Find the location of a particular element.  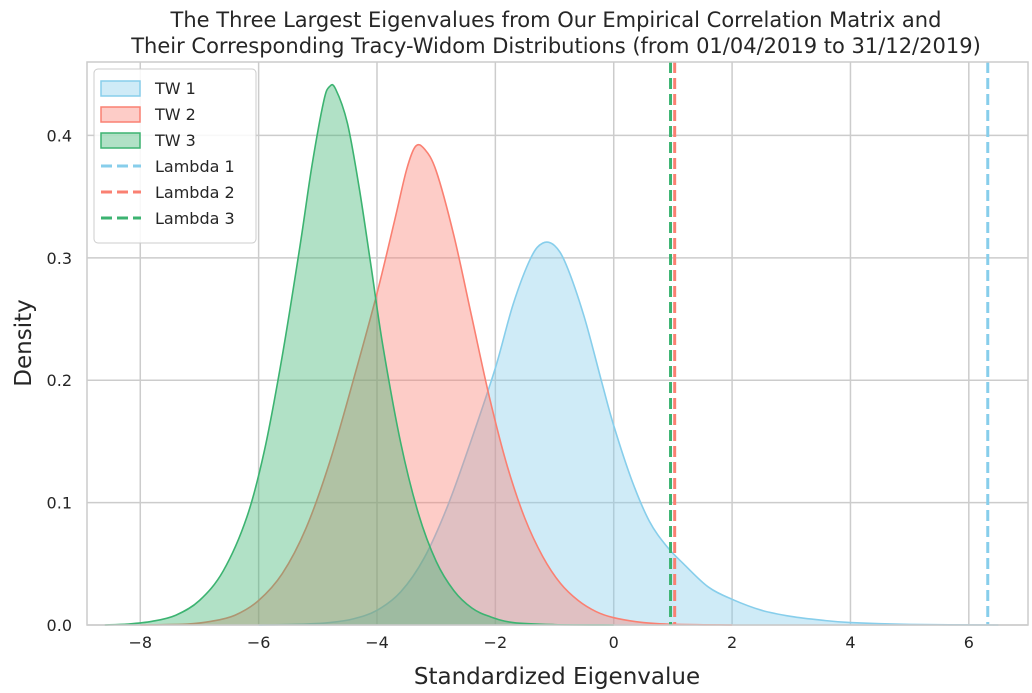

x-tick-label: 6 is located at coordinates (969, 642).